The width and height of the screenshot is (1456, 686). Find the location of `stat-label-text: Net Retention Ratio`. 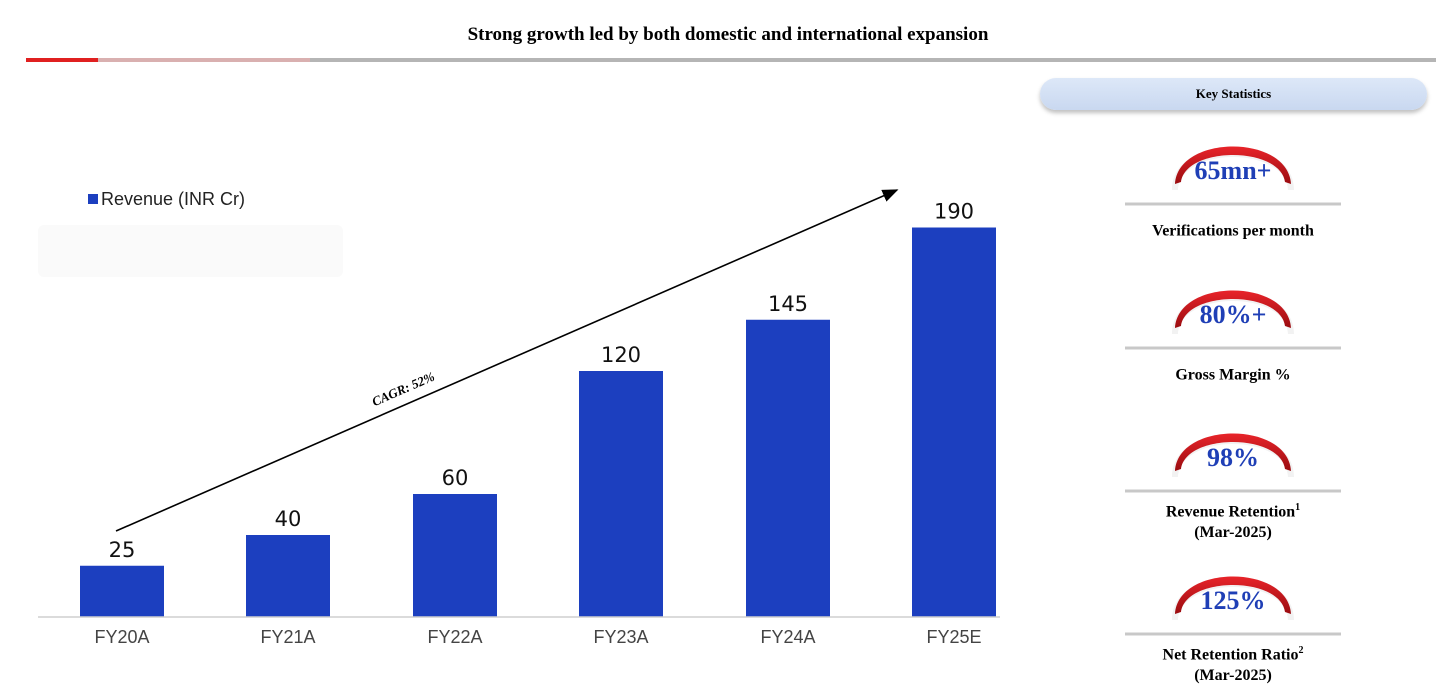

stat-label-text: Net Retention Ratio is located at coordinates (1230, 655).